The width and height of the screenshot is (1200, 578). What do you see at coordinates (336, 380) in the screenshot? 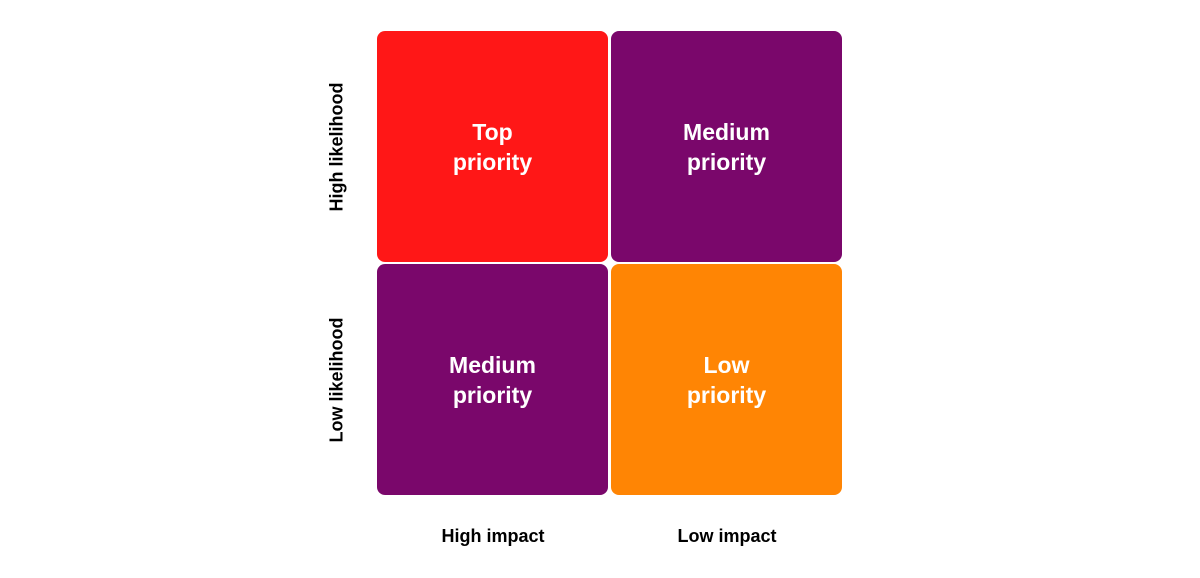
I see `row-label-low-likelihood: Low likelihood` at bounding box center [336, 380].